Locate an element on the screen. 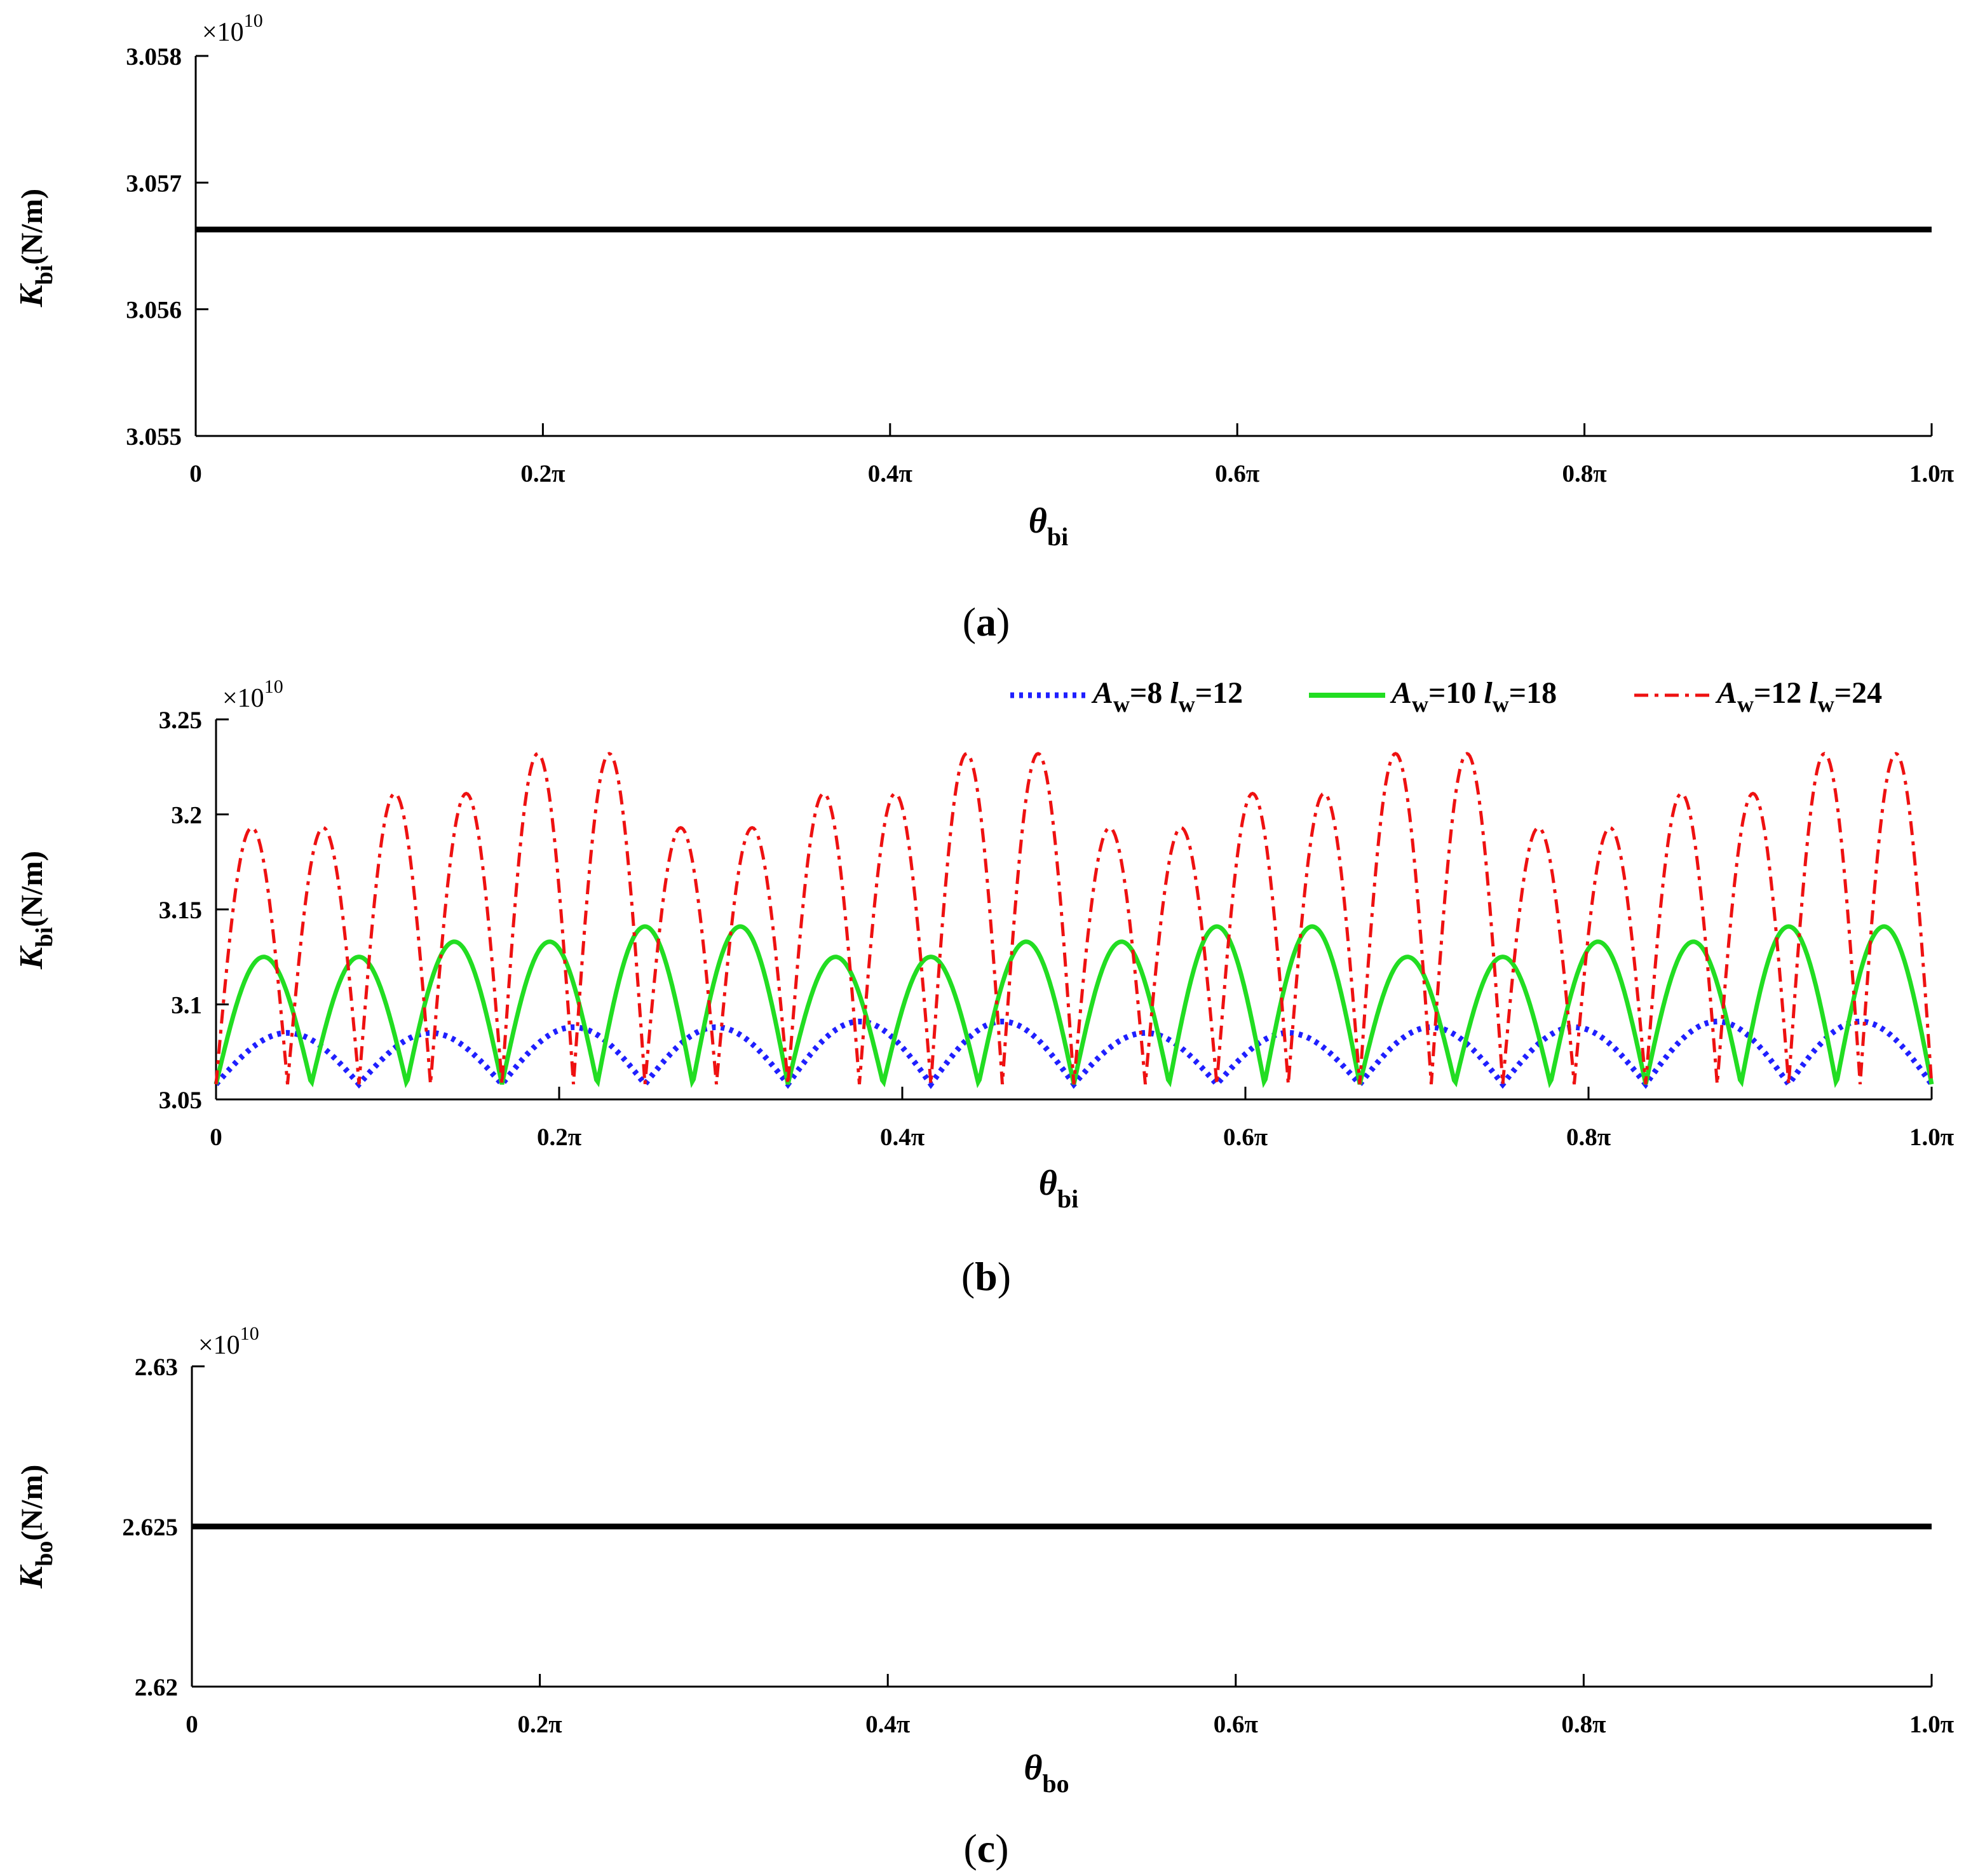 The width and height of the screenshot is (1985, 1876). y-tick-label: 3.25 is located at coordinates (180, 720).